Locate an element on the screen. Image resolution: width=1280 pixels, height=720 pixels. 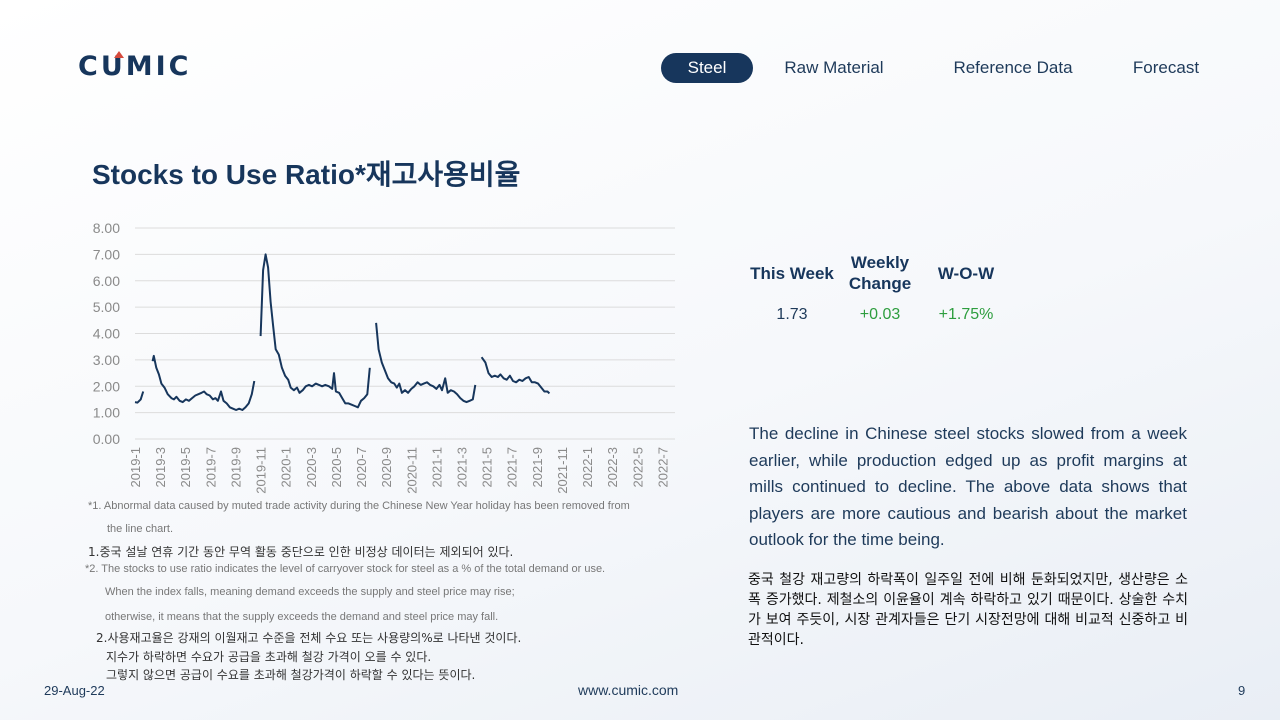
x-tick-label: 2022-7 is located at coordinates (662, 467).